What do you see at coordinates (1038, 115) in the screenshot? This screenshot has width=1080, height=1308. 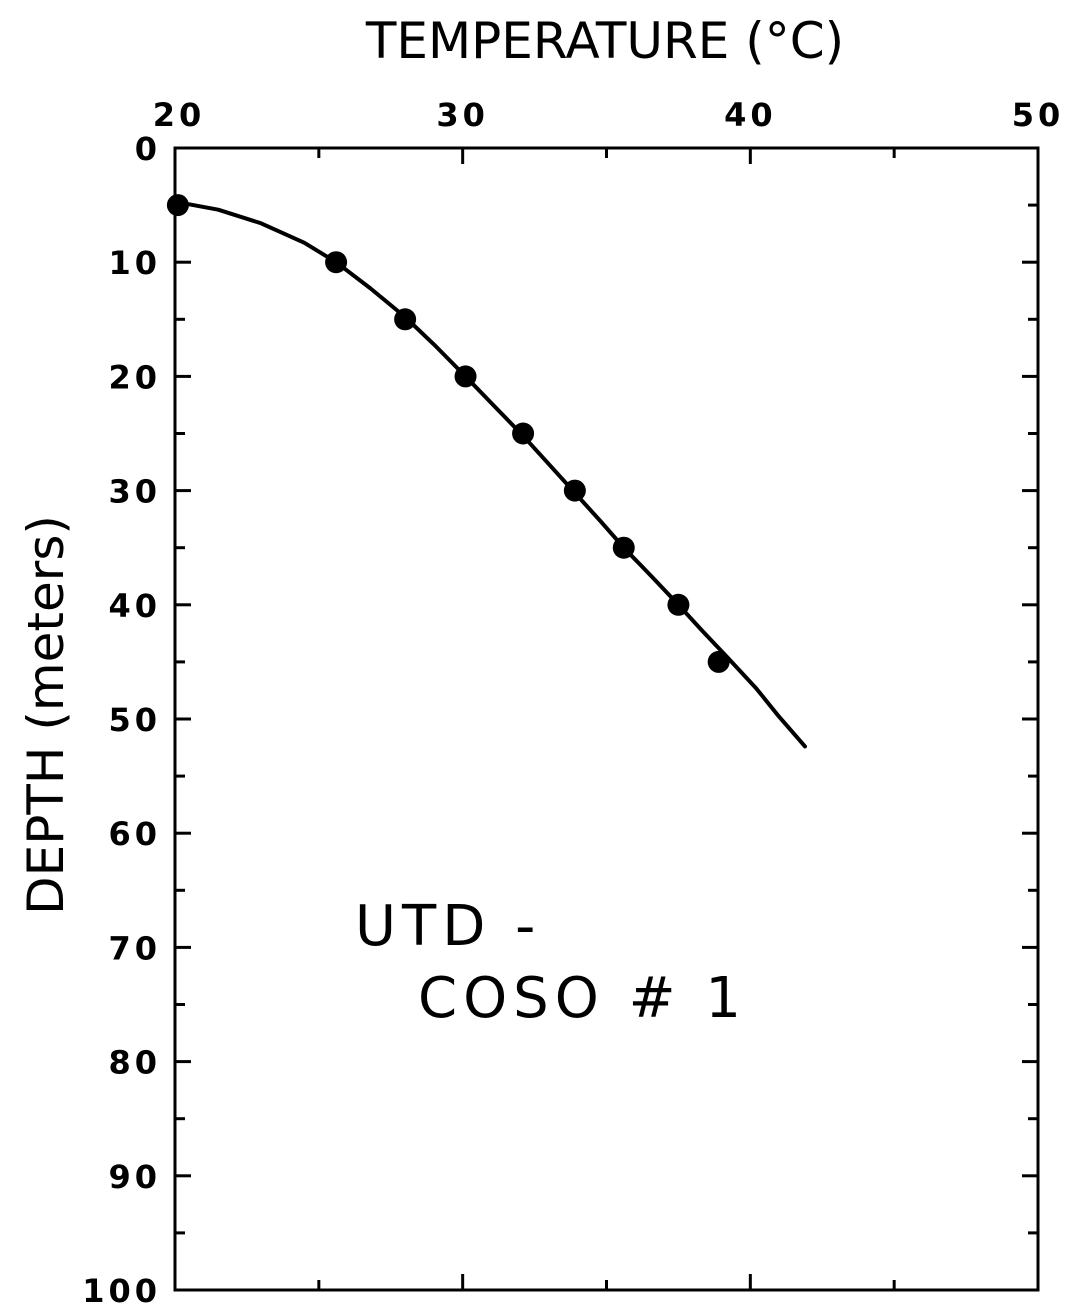 I see `x-tick-label: 50` at bounding box center [1038, 115].